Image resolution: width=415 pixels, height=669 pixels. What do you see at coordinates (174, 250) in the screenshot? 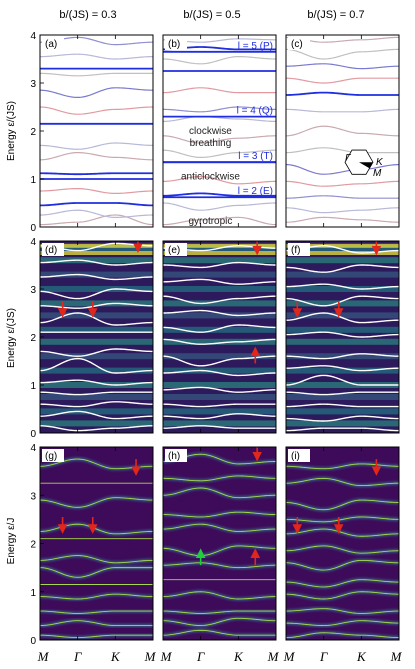
I see `panel-label: (e)` at bounding box center [174, 250].